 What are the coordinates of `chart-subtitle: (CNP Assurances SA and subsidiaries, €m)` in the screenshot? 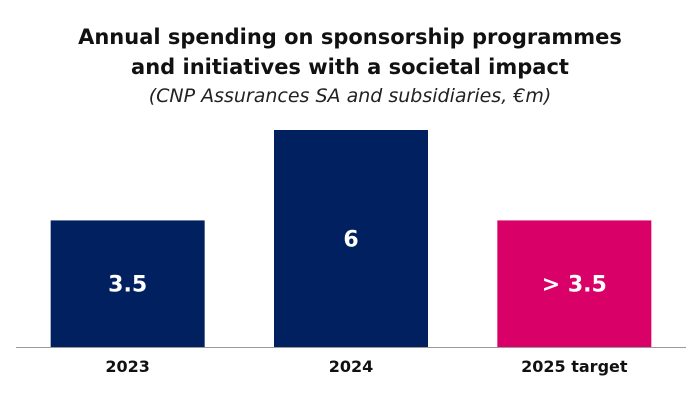 It's located at (350, 96).